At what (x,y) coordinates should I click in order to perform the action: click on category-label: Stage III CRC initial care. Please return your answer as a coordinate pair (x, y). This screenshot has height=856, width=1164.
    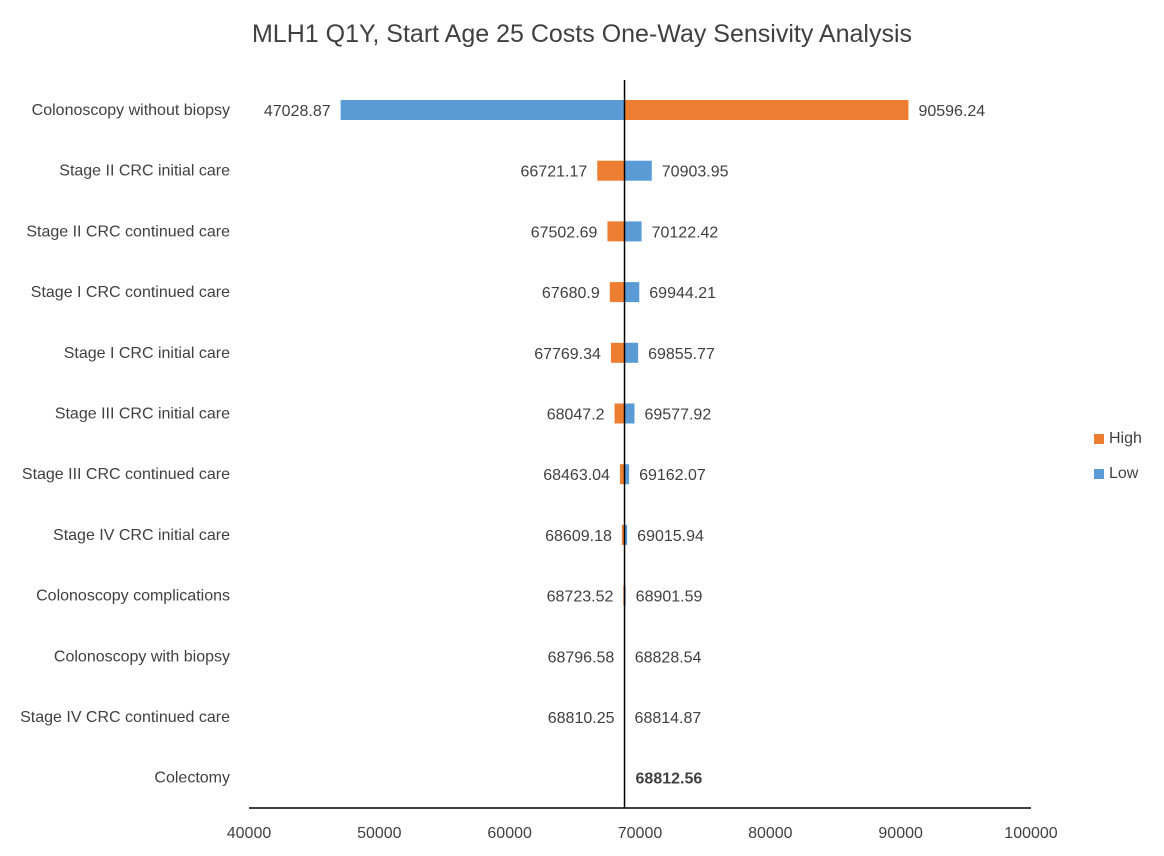
    Looking at the image, I should click on (142, 414).